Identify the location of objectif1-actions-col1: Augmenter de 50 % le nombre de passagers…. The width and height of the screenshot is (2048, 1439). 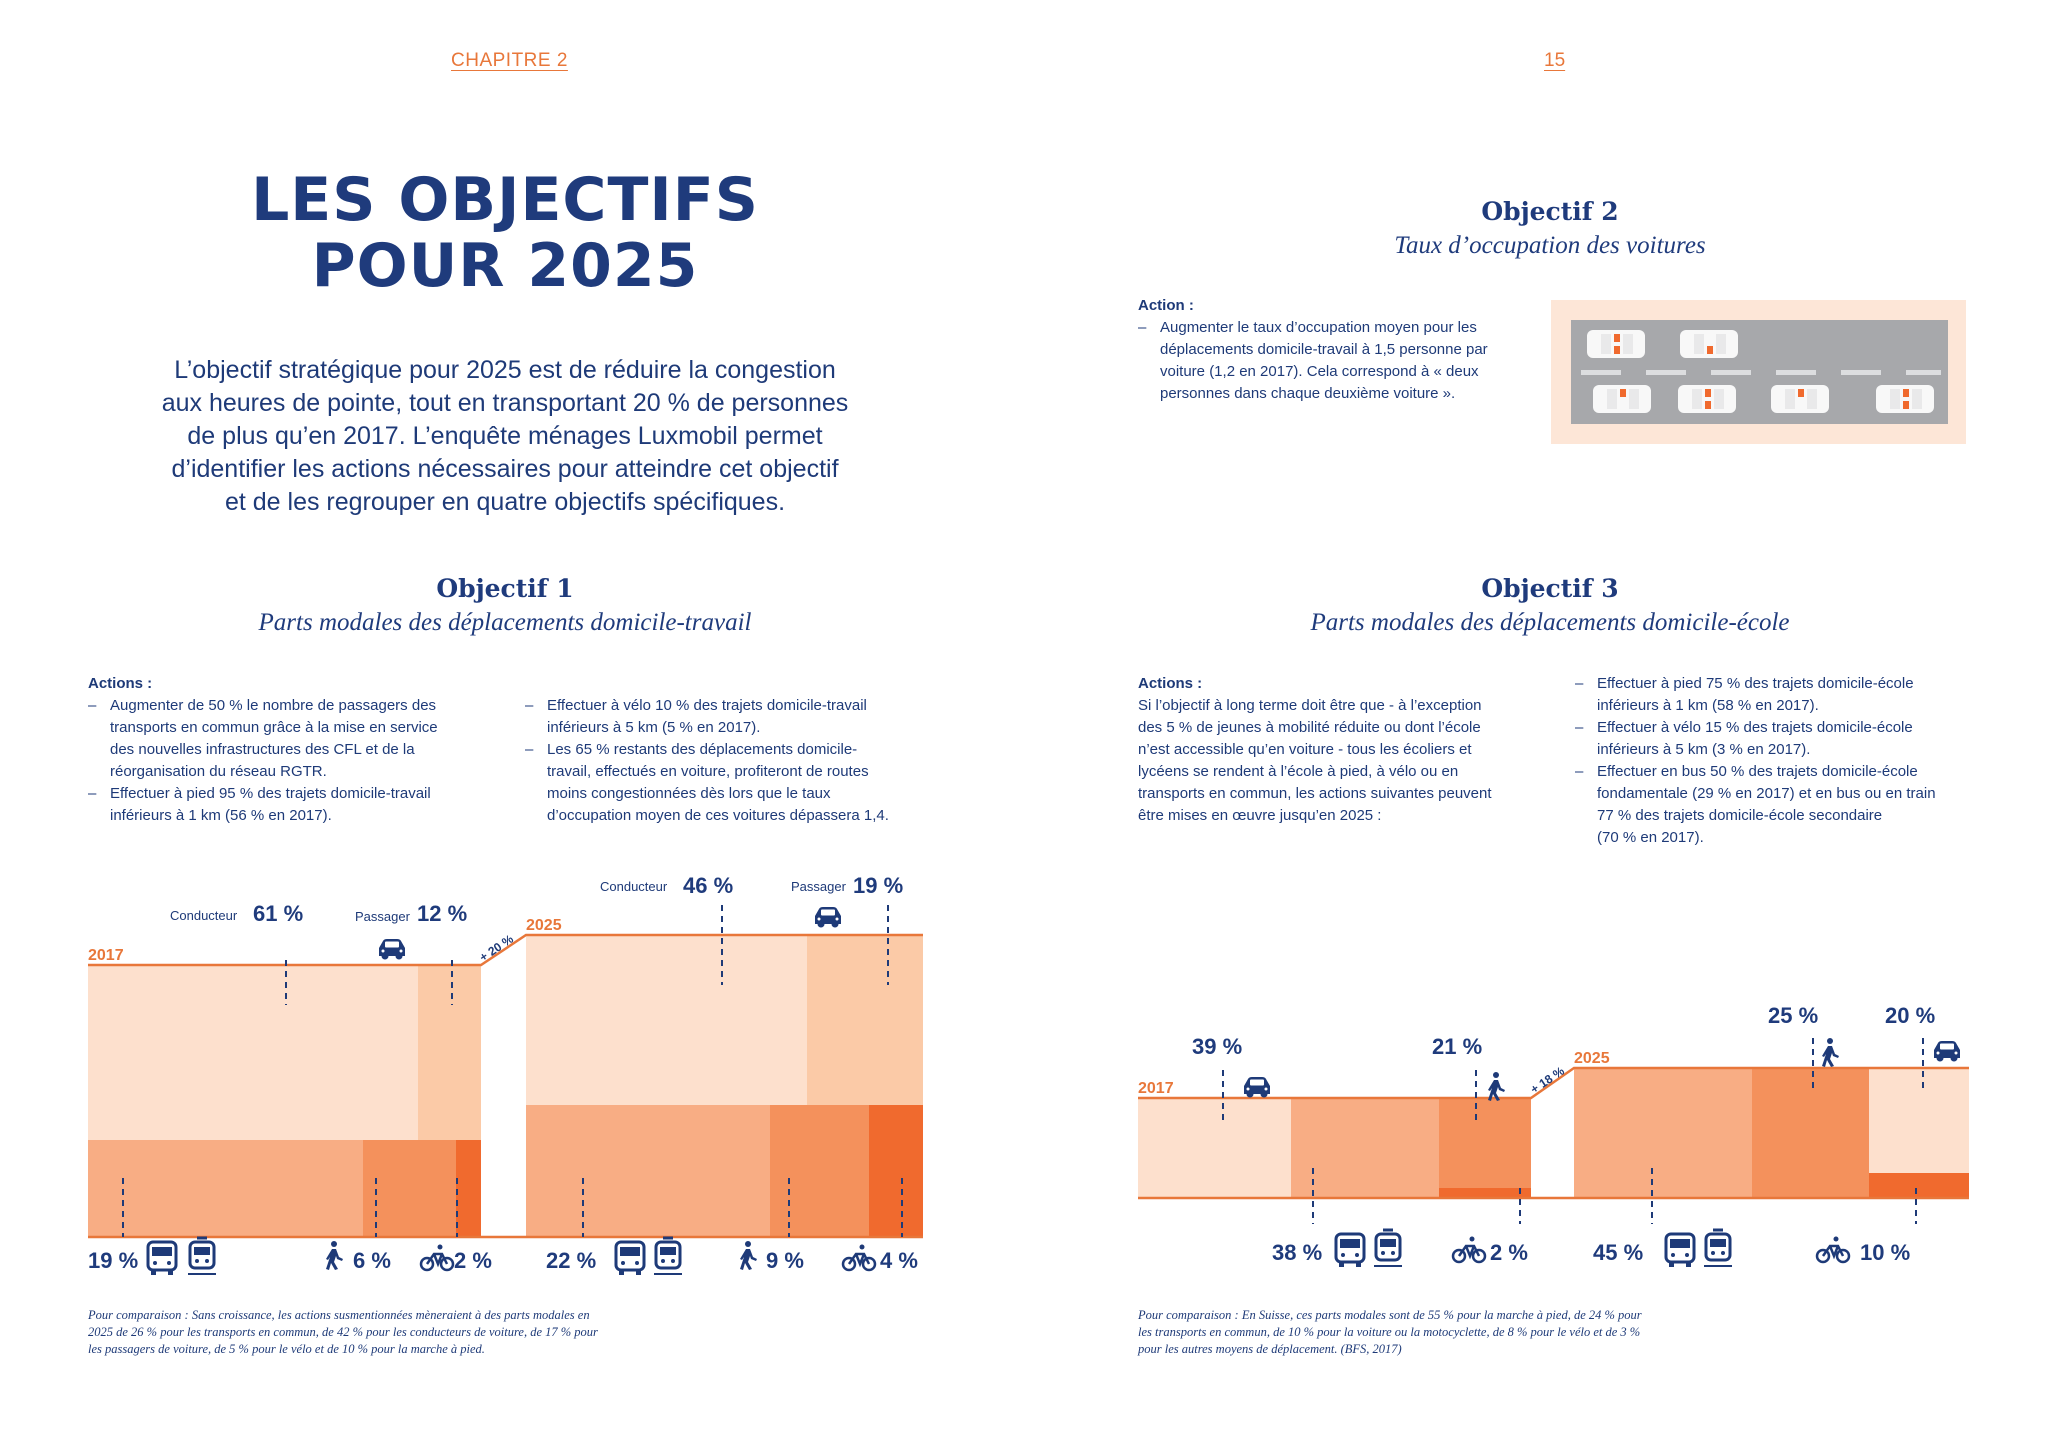
(298, 761).